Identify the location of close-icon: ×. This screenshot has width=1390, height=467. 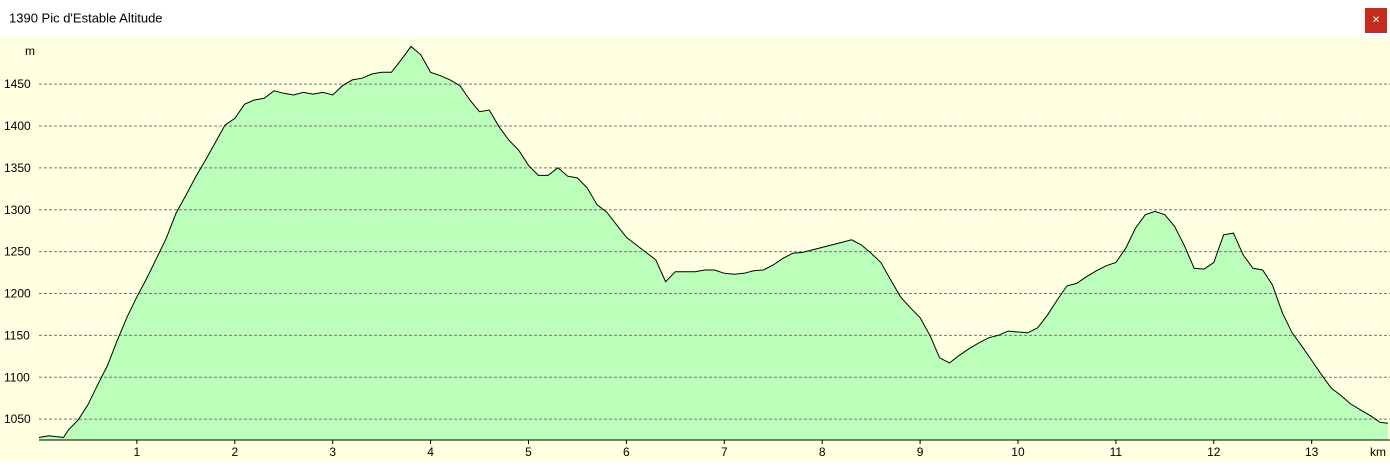
(1376, 18).